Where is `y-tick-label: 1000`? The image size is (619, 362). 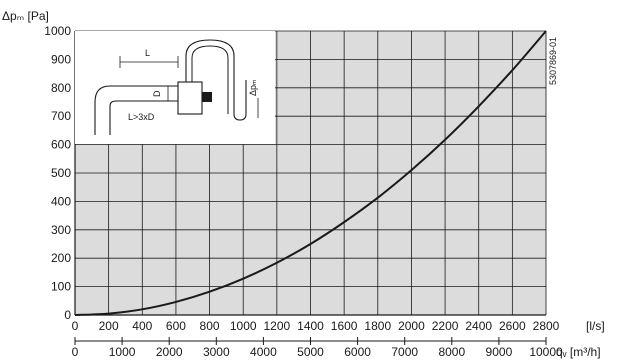
y-tick-label: 1000 is located at coordinates (57, 31).